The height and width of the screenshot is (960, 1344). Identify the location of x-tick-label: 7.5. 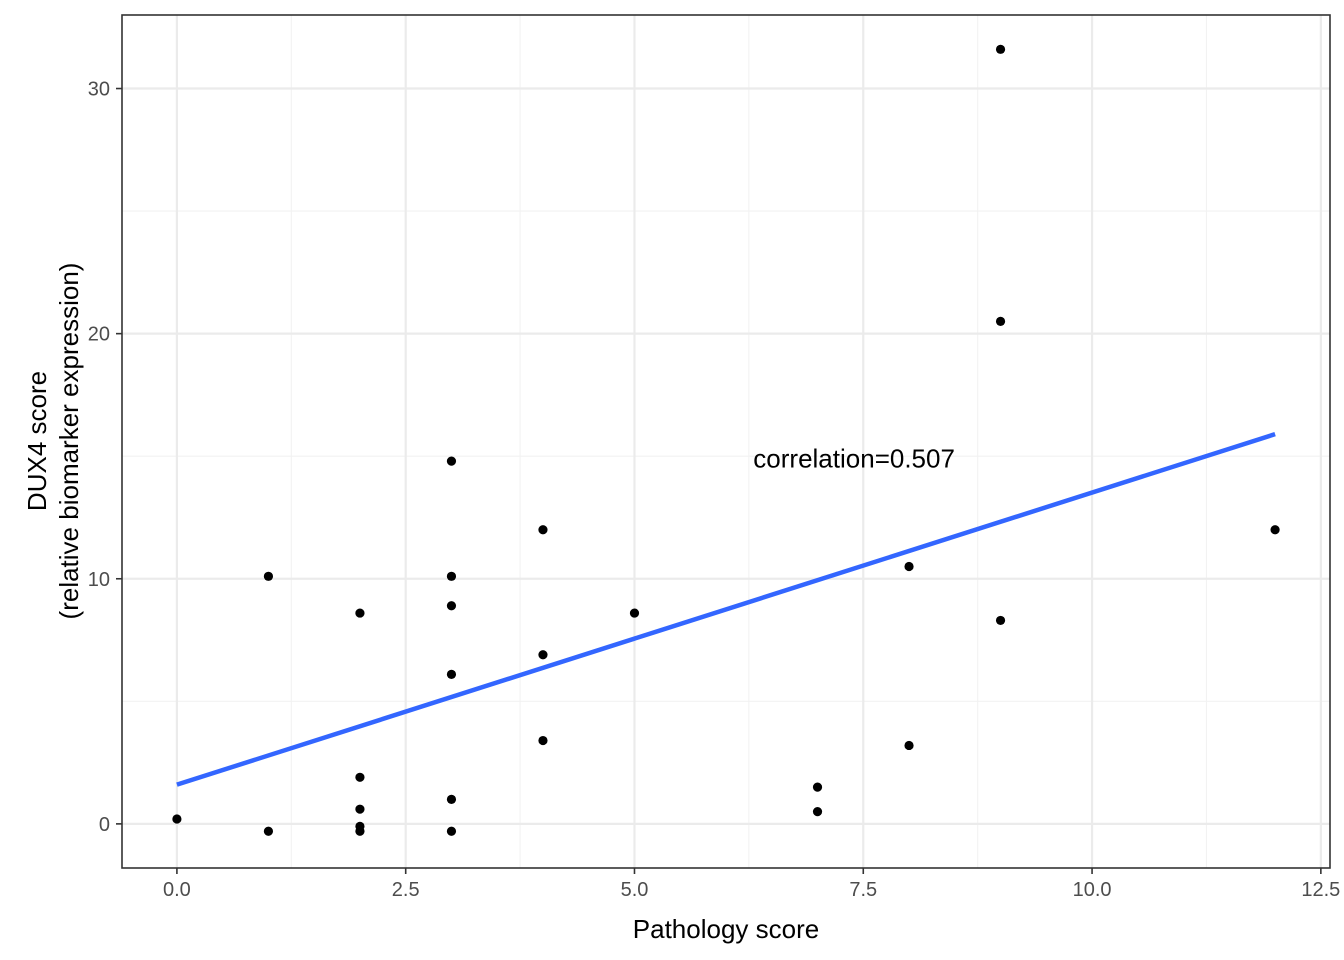
(863, 890).